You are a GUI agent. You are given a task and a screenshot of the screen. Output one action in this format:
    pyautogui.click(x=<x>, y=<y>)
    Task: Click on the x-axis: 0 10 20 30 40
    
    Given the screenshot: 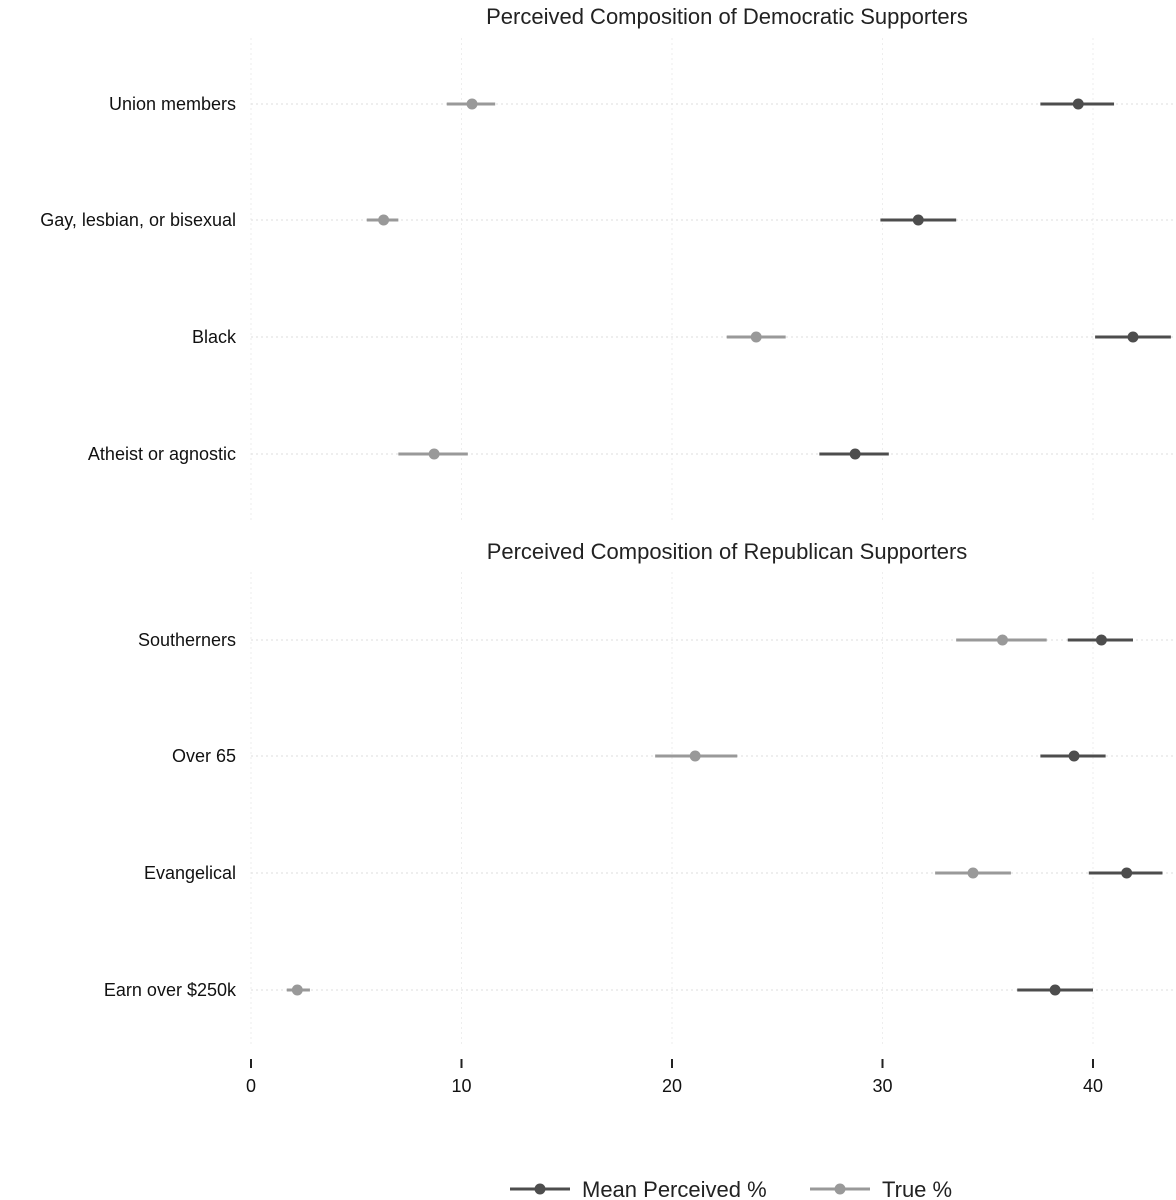 What is the action you would take?
    pyautogui.click(x=674, y=1077)
    